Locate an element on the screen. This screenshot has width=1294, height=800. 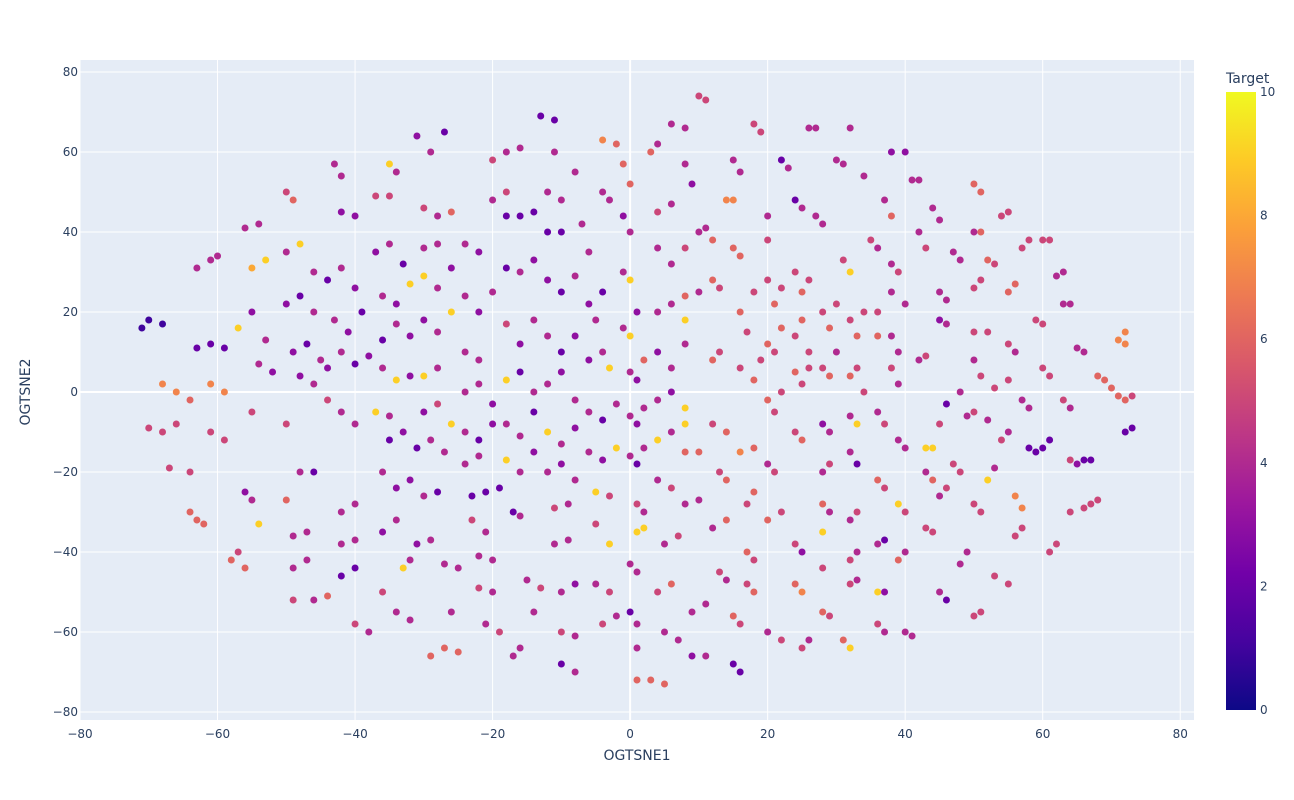
colorbar-tick-label: 6 is located at coordinates (1264, 339).